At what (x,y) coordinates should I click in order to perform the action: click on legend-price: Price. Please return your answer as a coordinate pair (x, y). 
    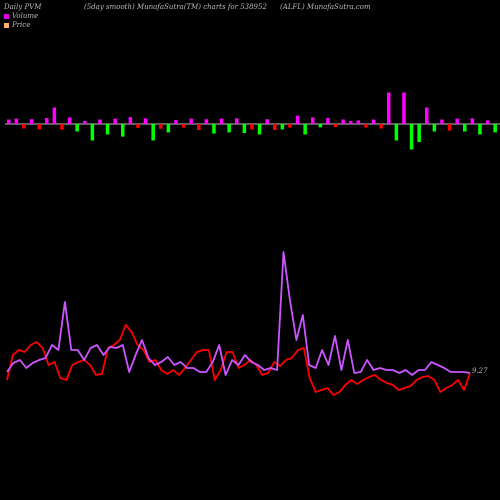
    Looking at the image, I should click on (17, 25).